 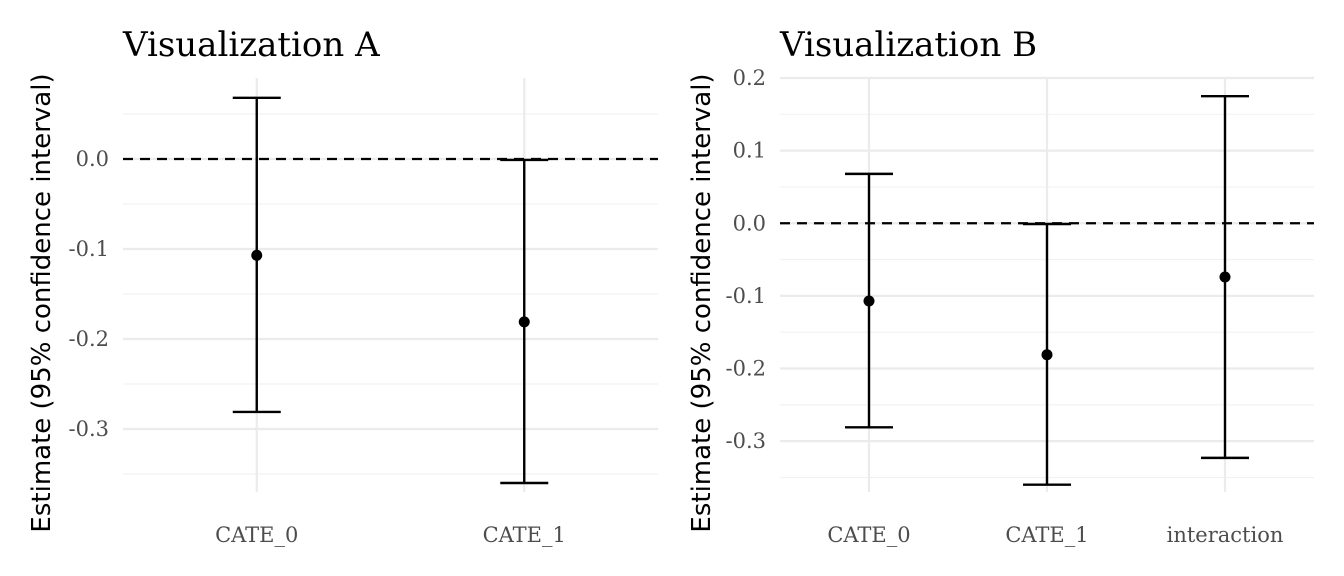 I want to click on y-tick-label: 0.1, so click(x=749, y=151).